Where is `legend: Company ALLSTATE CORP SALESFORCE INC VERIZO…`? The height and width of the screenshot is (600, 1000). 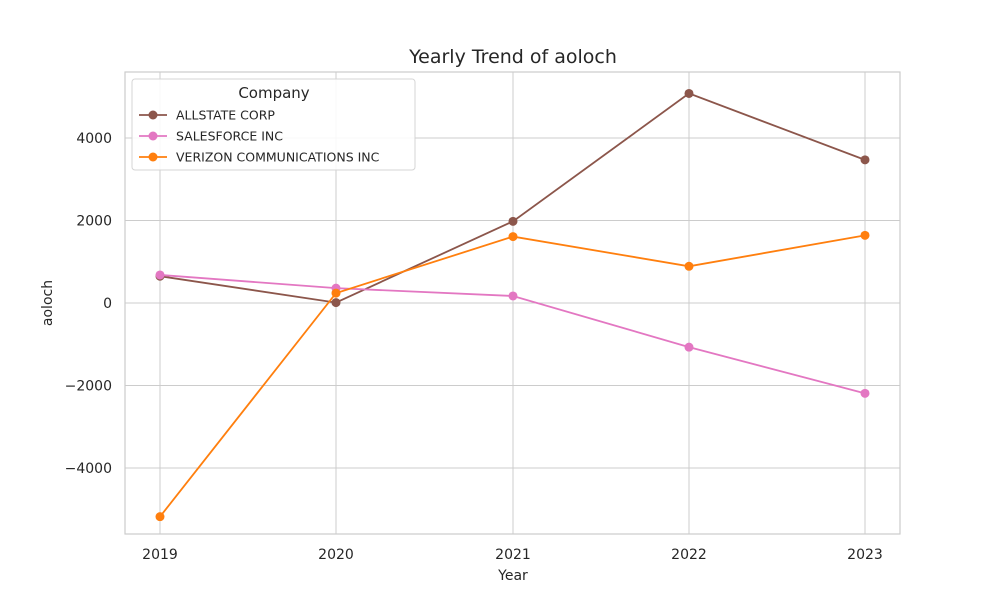 legend: Company ALLSTATE CORP SALESFORCE INC VERIZO… is located at coordinates (273, 124).